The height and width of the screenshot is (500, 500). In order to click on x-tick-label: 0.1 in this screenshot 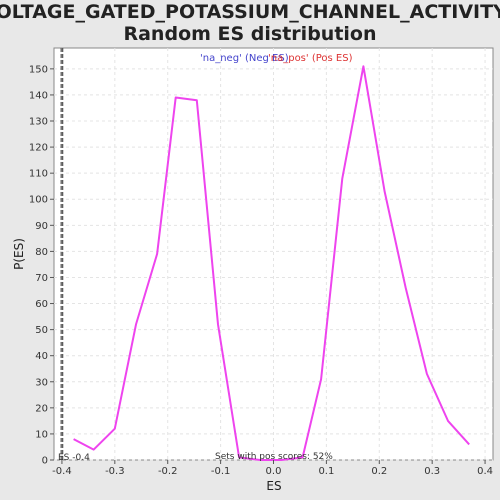, I will do `click(326, 471)`.